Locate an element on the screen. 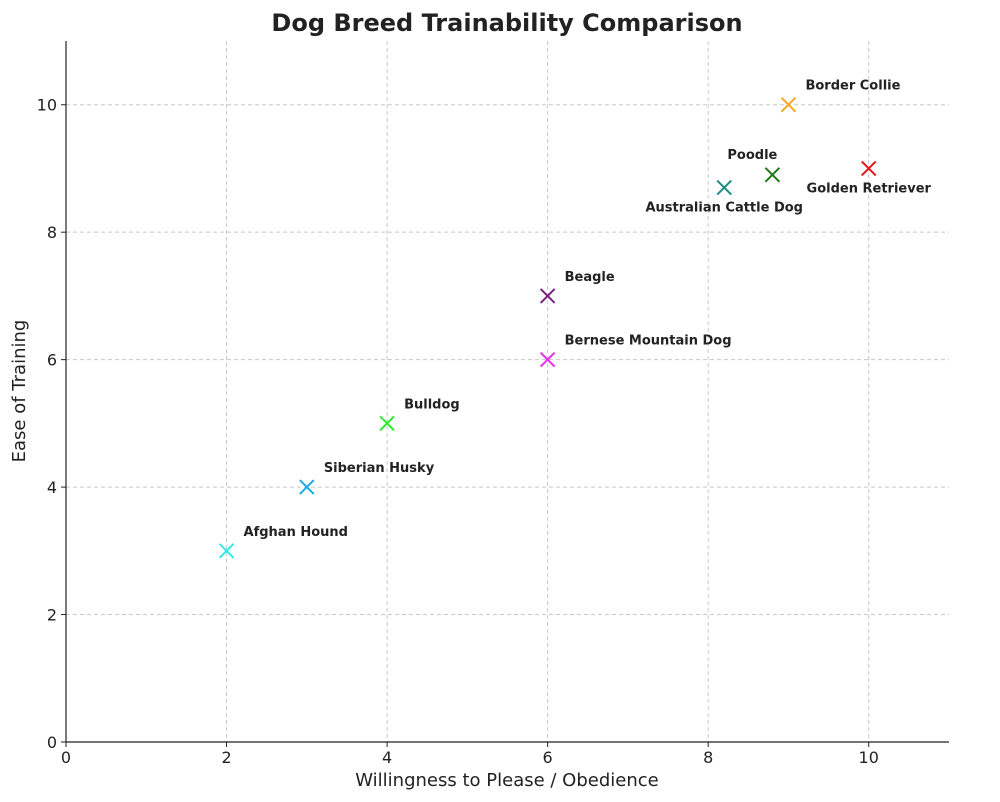  x-tick-label-2: 2 is located at coordinates (226, 757).